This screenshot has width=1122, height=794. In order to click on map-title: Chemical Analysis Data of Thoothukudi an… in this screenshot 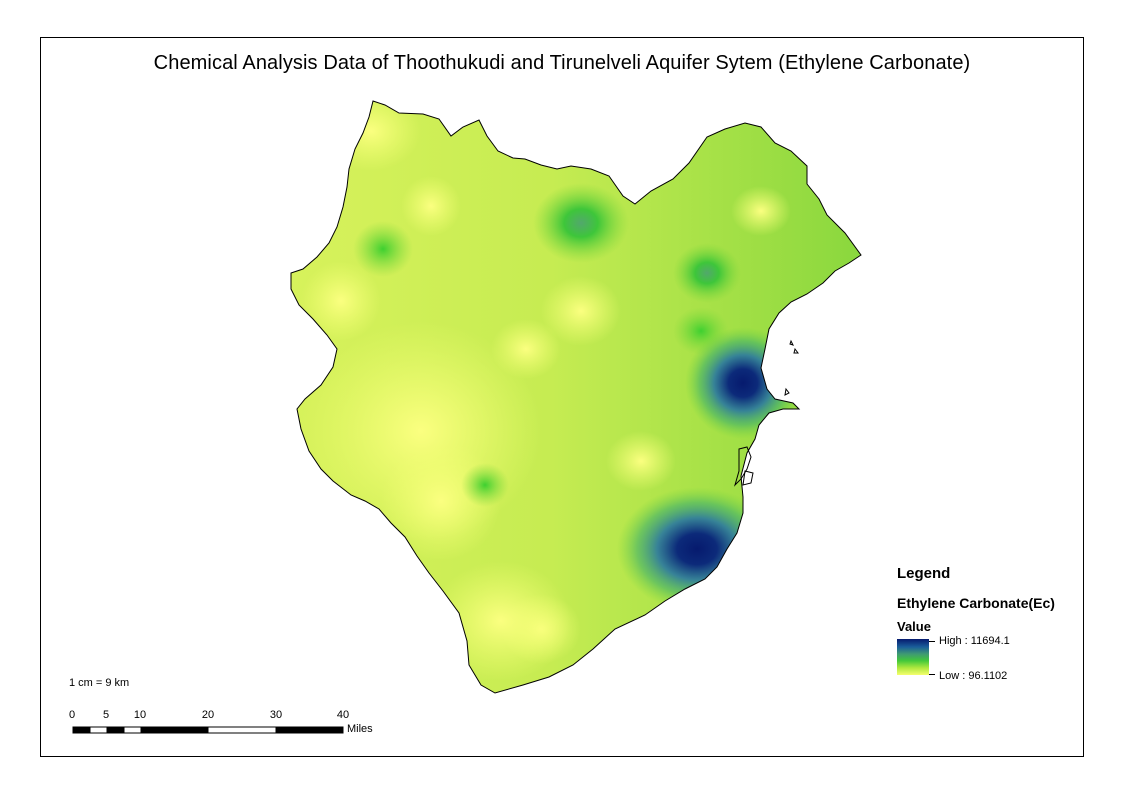, I will do `click(562, 63)`.